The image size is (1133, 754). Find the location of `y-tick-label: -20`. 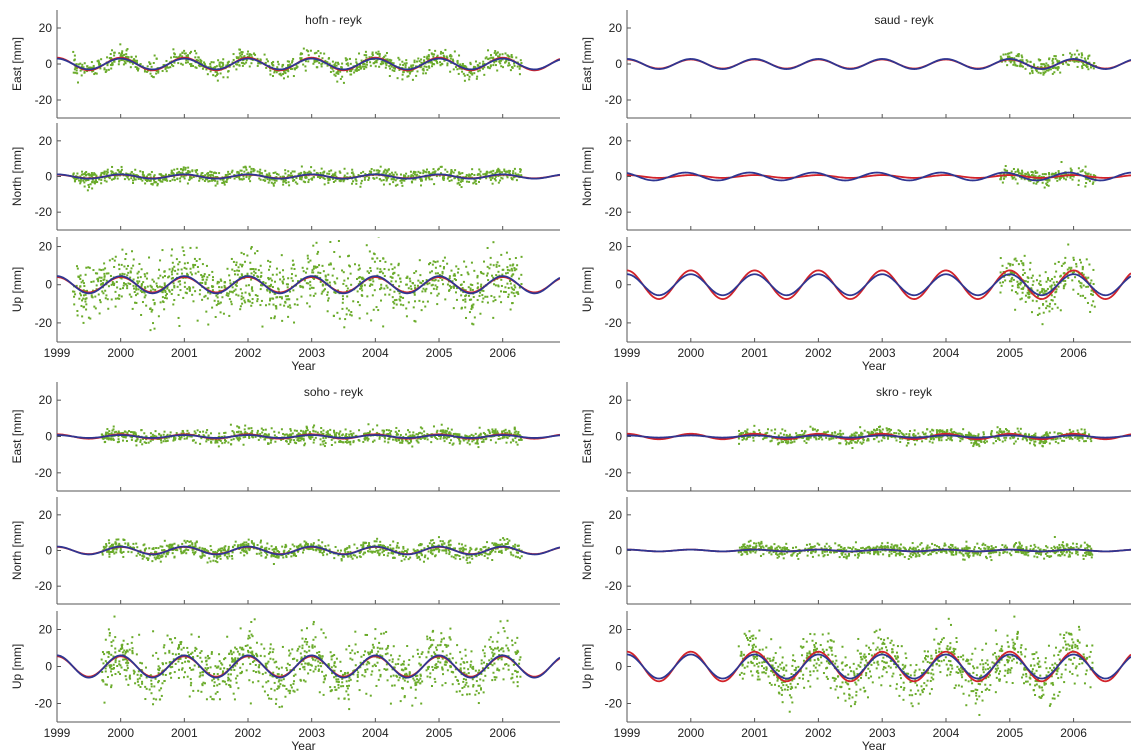

y-tick-label: -20 is located at coordinates (44, 473).